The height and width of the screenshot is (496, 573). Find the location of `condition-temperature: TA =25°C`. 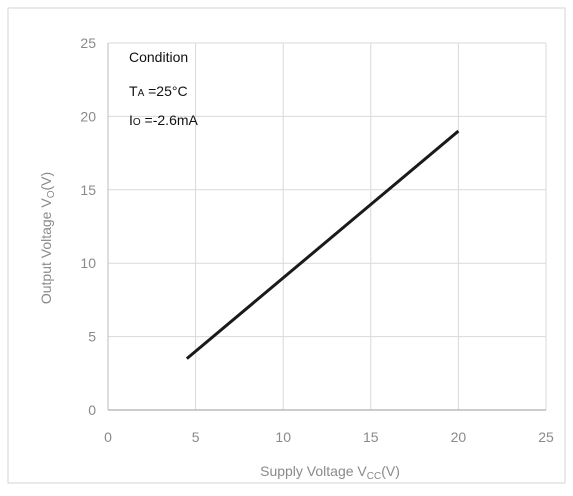

condition-temperature: TA =25°C is located at coordinates (158, 91).